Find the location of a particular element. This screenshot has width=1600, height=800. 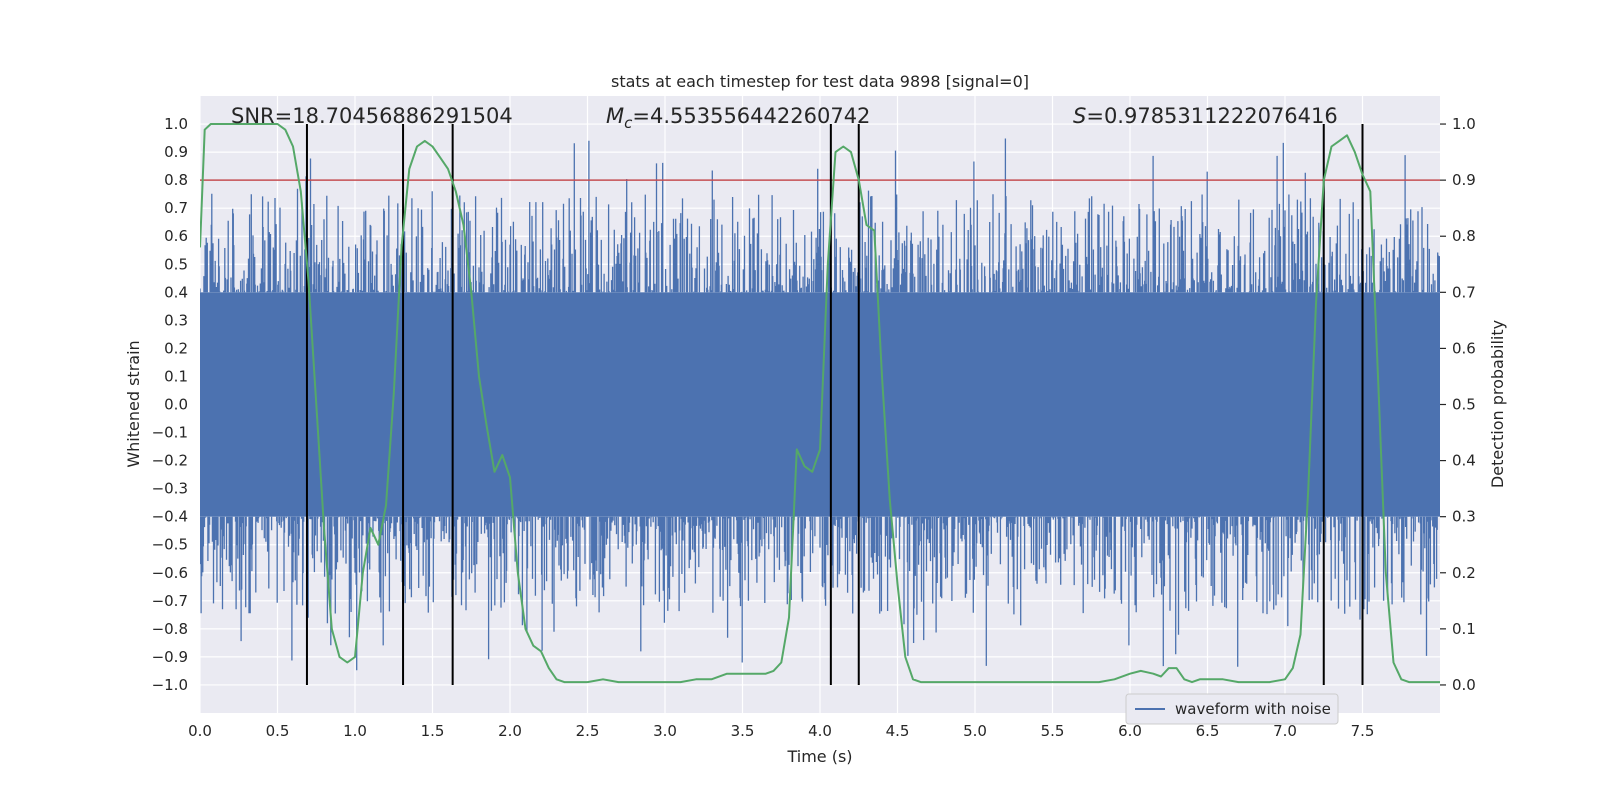

left-tick-label: 0.1 is located at coordinates (176, 376).